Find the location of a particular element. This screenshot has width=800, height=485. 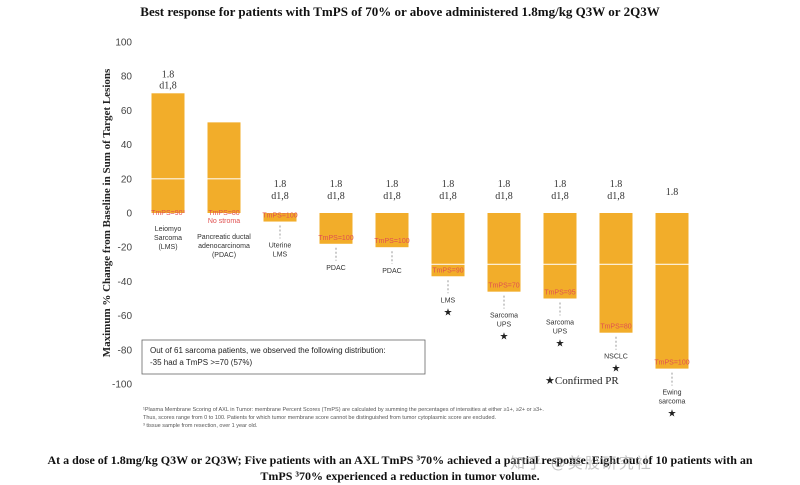

category-label: sarcoma is located at coordinates (672, 402).